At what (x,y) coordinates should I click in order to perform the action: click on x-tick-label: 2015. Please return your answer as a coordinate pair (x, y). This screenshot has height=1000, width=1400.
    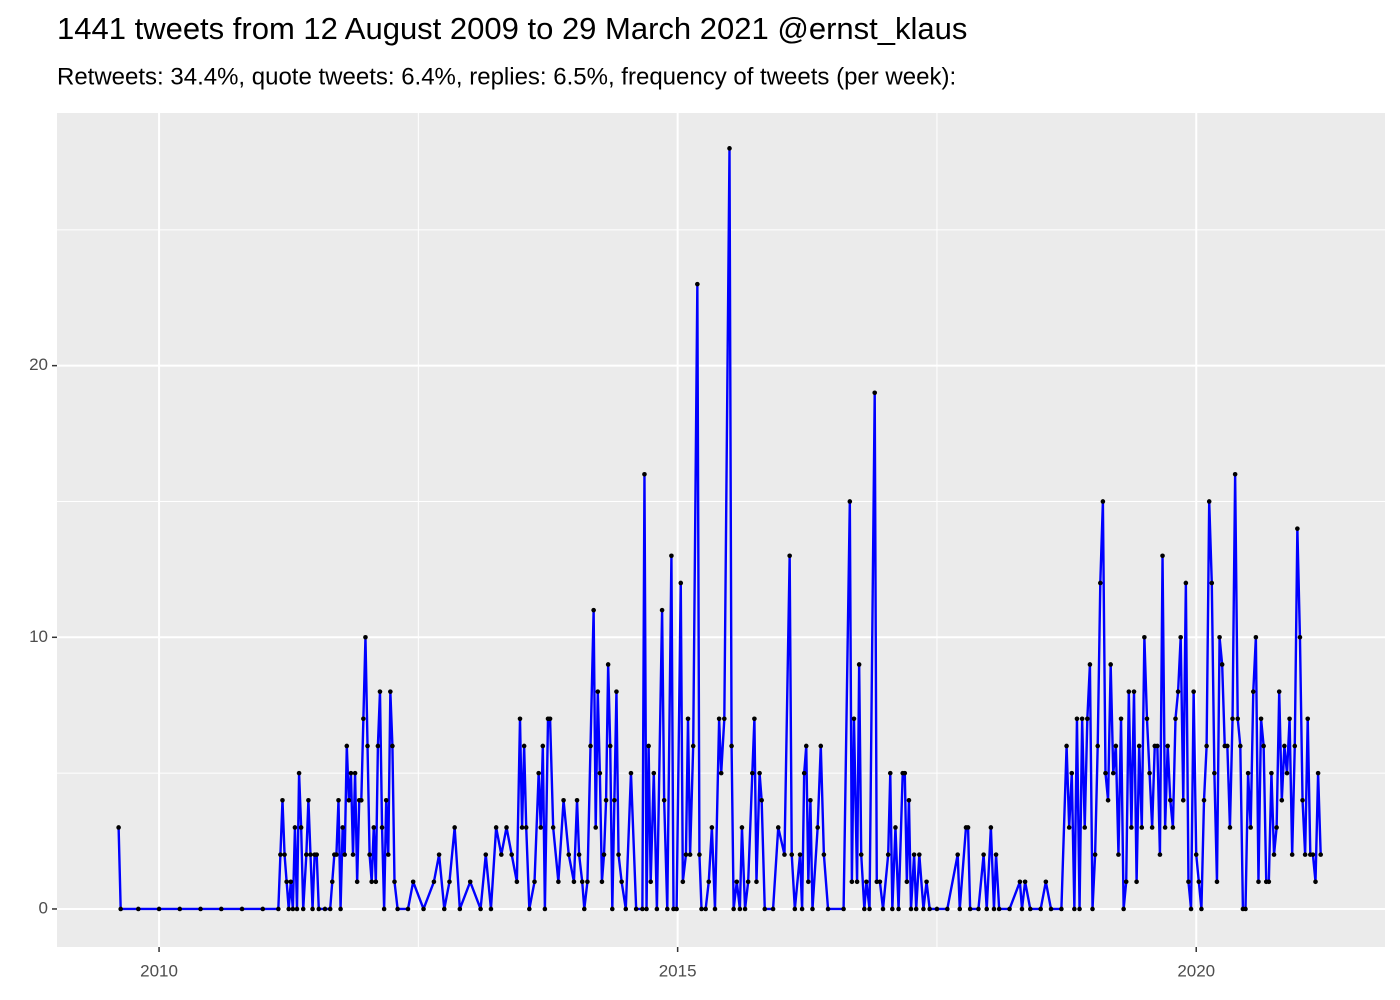
    Looking at the image, I should click on (678, 970).